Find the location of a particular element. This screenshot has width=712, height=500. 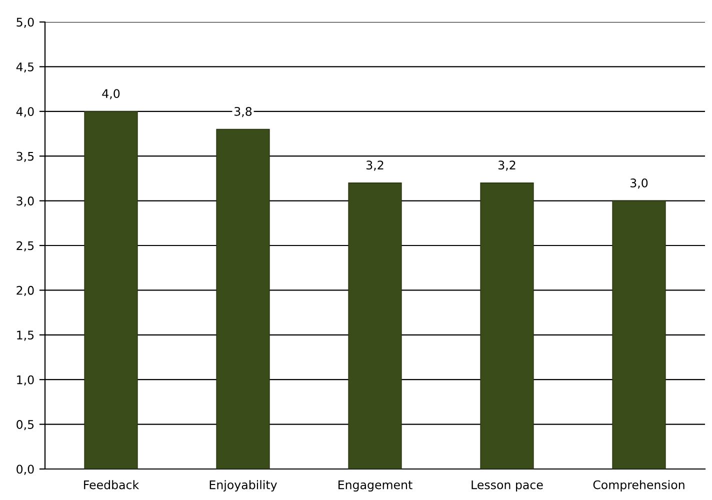

x-tick-label: Feedback is located at coordinates (112, 485).